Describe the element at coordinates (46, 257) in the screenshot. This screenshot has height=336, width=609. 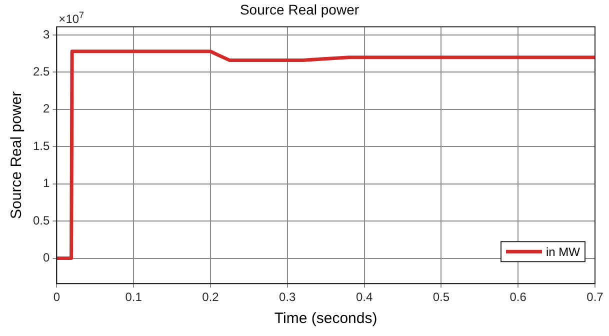
I see `y-tick-label: 0` at that location.